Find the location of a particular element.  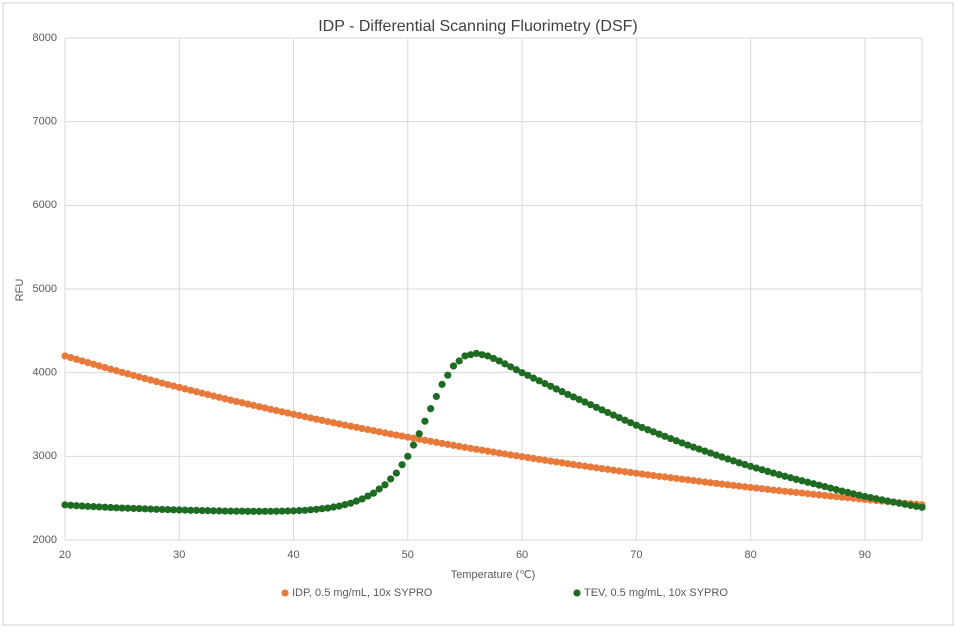

y-tick-label: 2000 is located at coordinates (45, 540).